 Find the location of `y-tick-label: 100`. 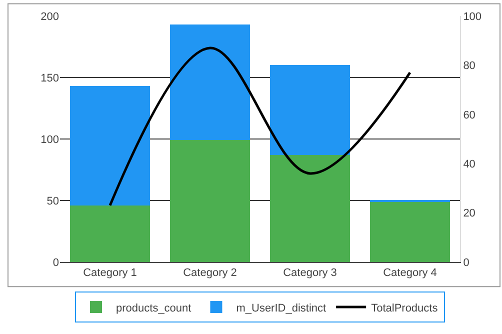

y-tick-label: 100 is located at coordinates (49, 140).